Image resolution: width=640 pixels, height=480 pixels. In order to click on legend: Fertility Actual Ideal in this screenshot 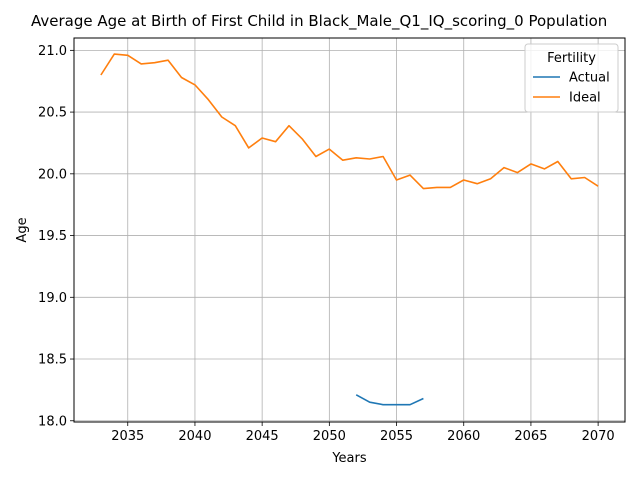, I will do `click(571, 78)`.